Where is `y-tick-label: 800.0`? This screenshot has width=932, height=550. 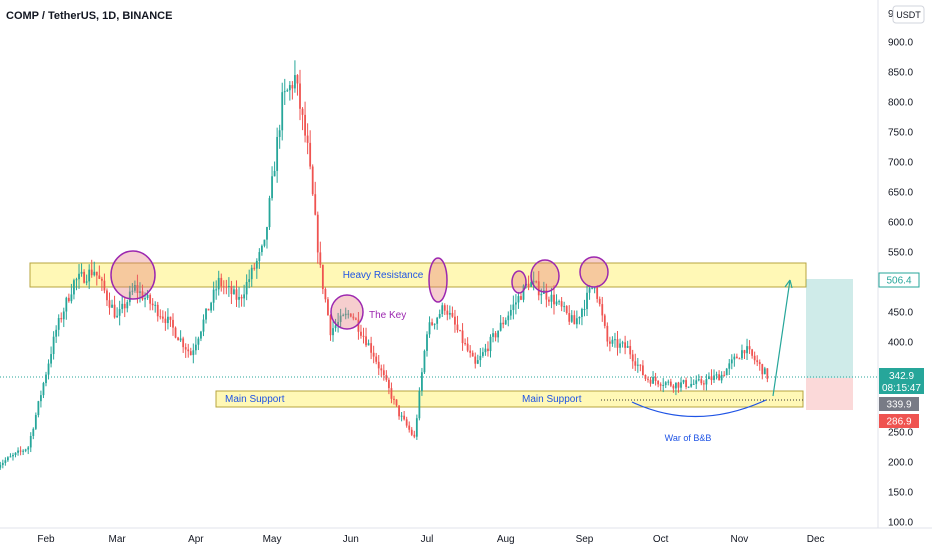
y-tick-label: 800.0 is located at coordinates (900, 103).